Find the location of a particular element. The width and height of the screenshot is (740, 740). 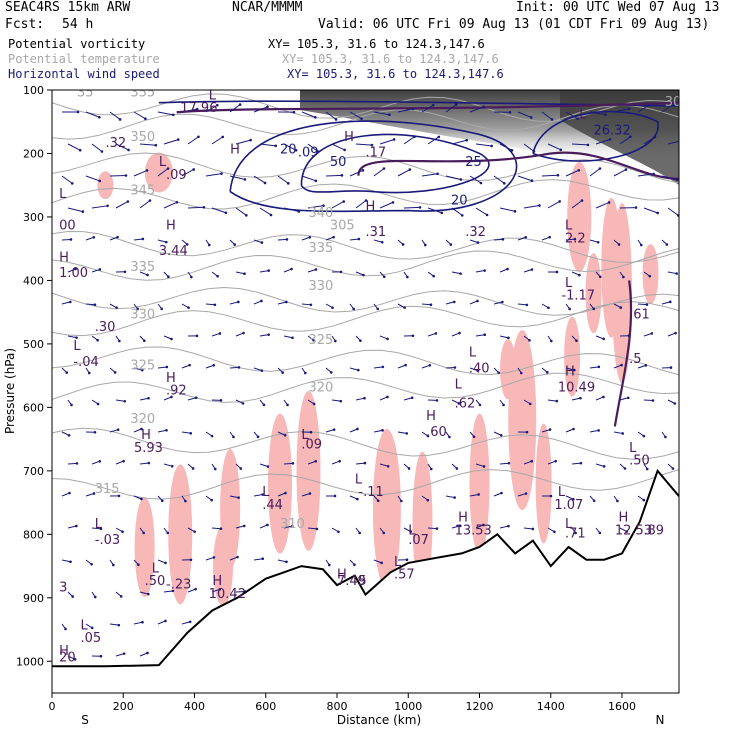

forecast-label: Fcst: is located at coordinates (25, 24).